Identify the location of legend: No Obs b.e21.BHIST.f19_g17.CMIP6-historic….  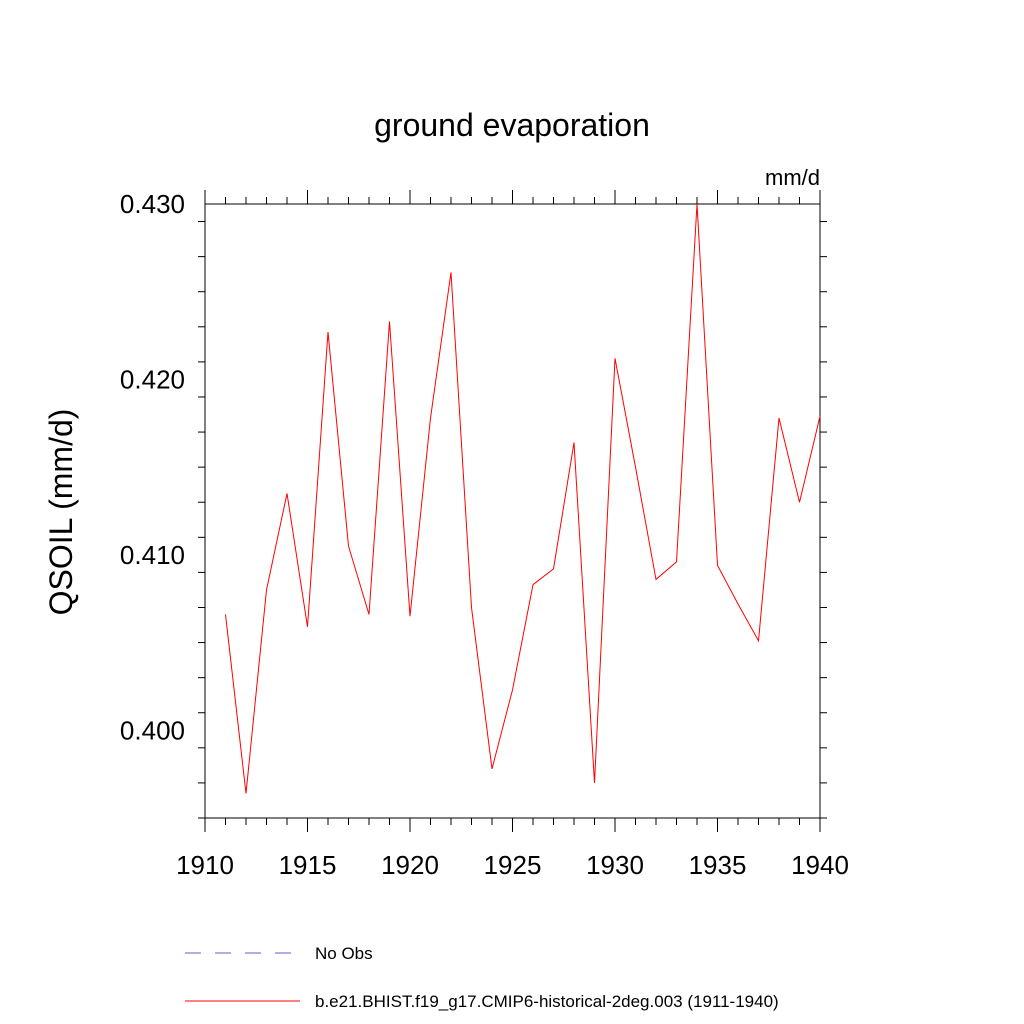
(482, 977).